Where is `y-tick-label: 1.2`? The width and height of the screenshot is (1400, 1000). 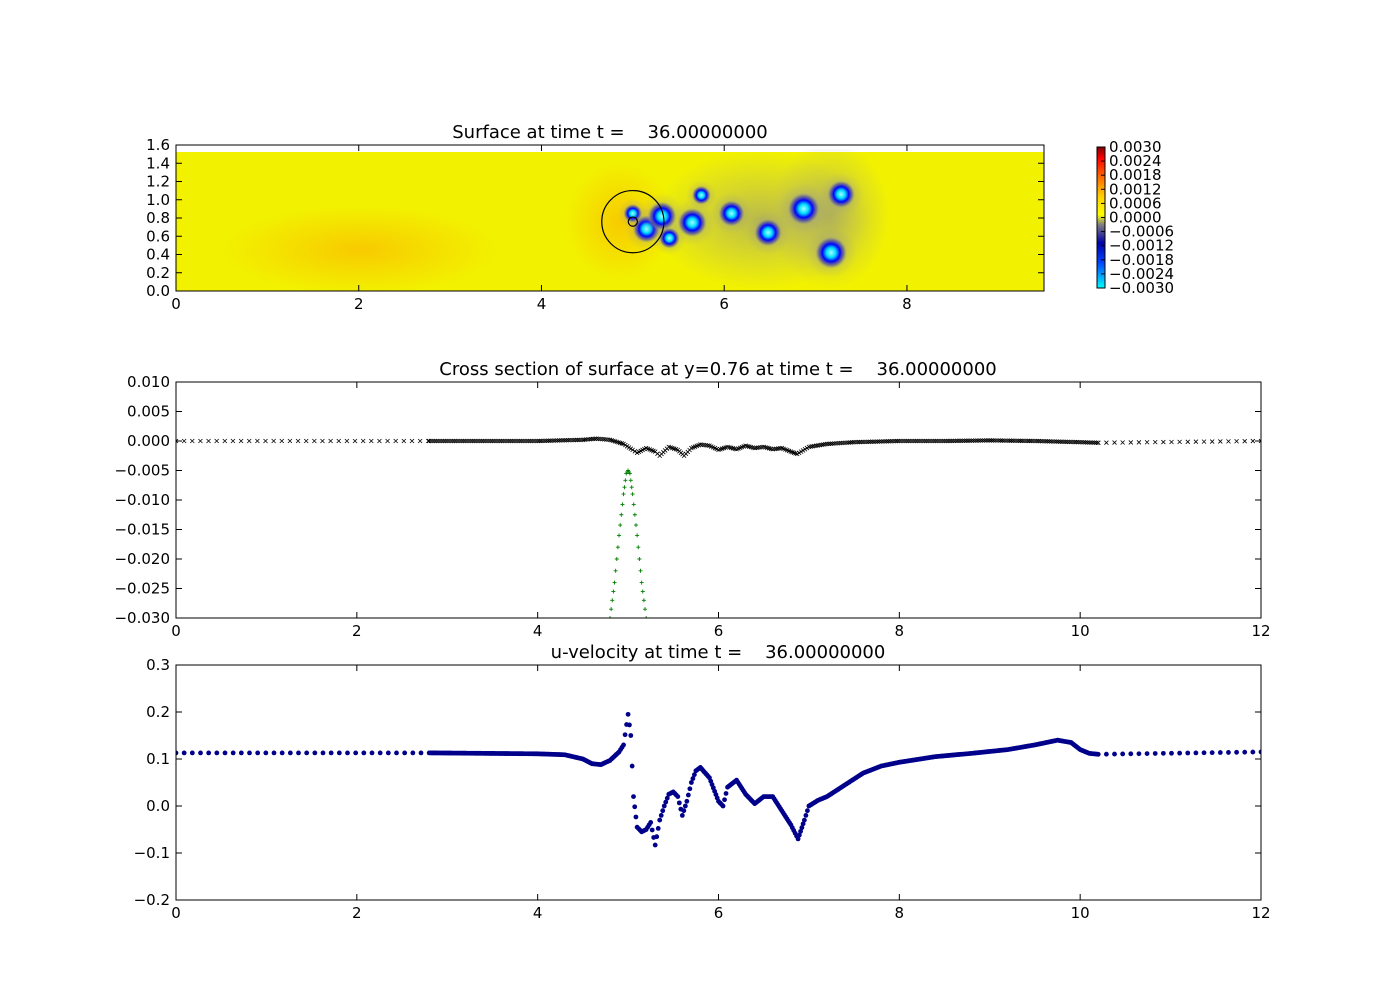
y-tick-label: 1.2 is located at coordinates (158, 182).